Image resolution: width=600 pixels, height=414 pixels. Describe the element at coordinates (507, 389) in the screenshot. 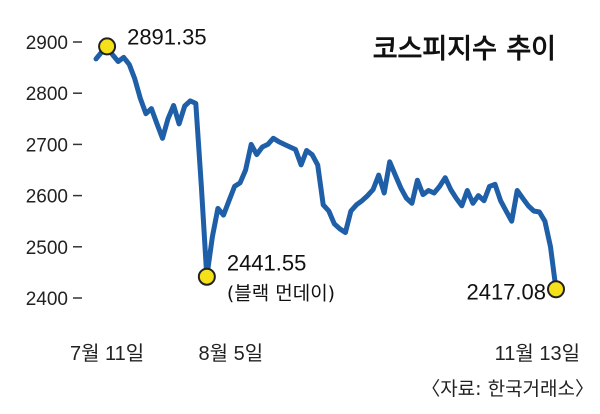

I see `source-note: 〈자료: 한국거래소〉` at that location.